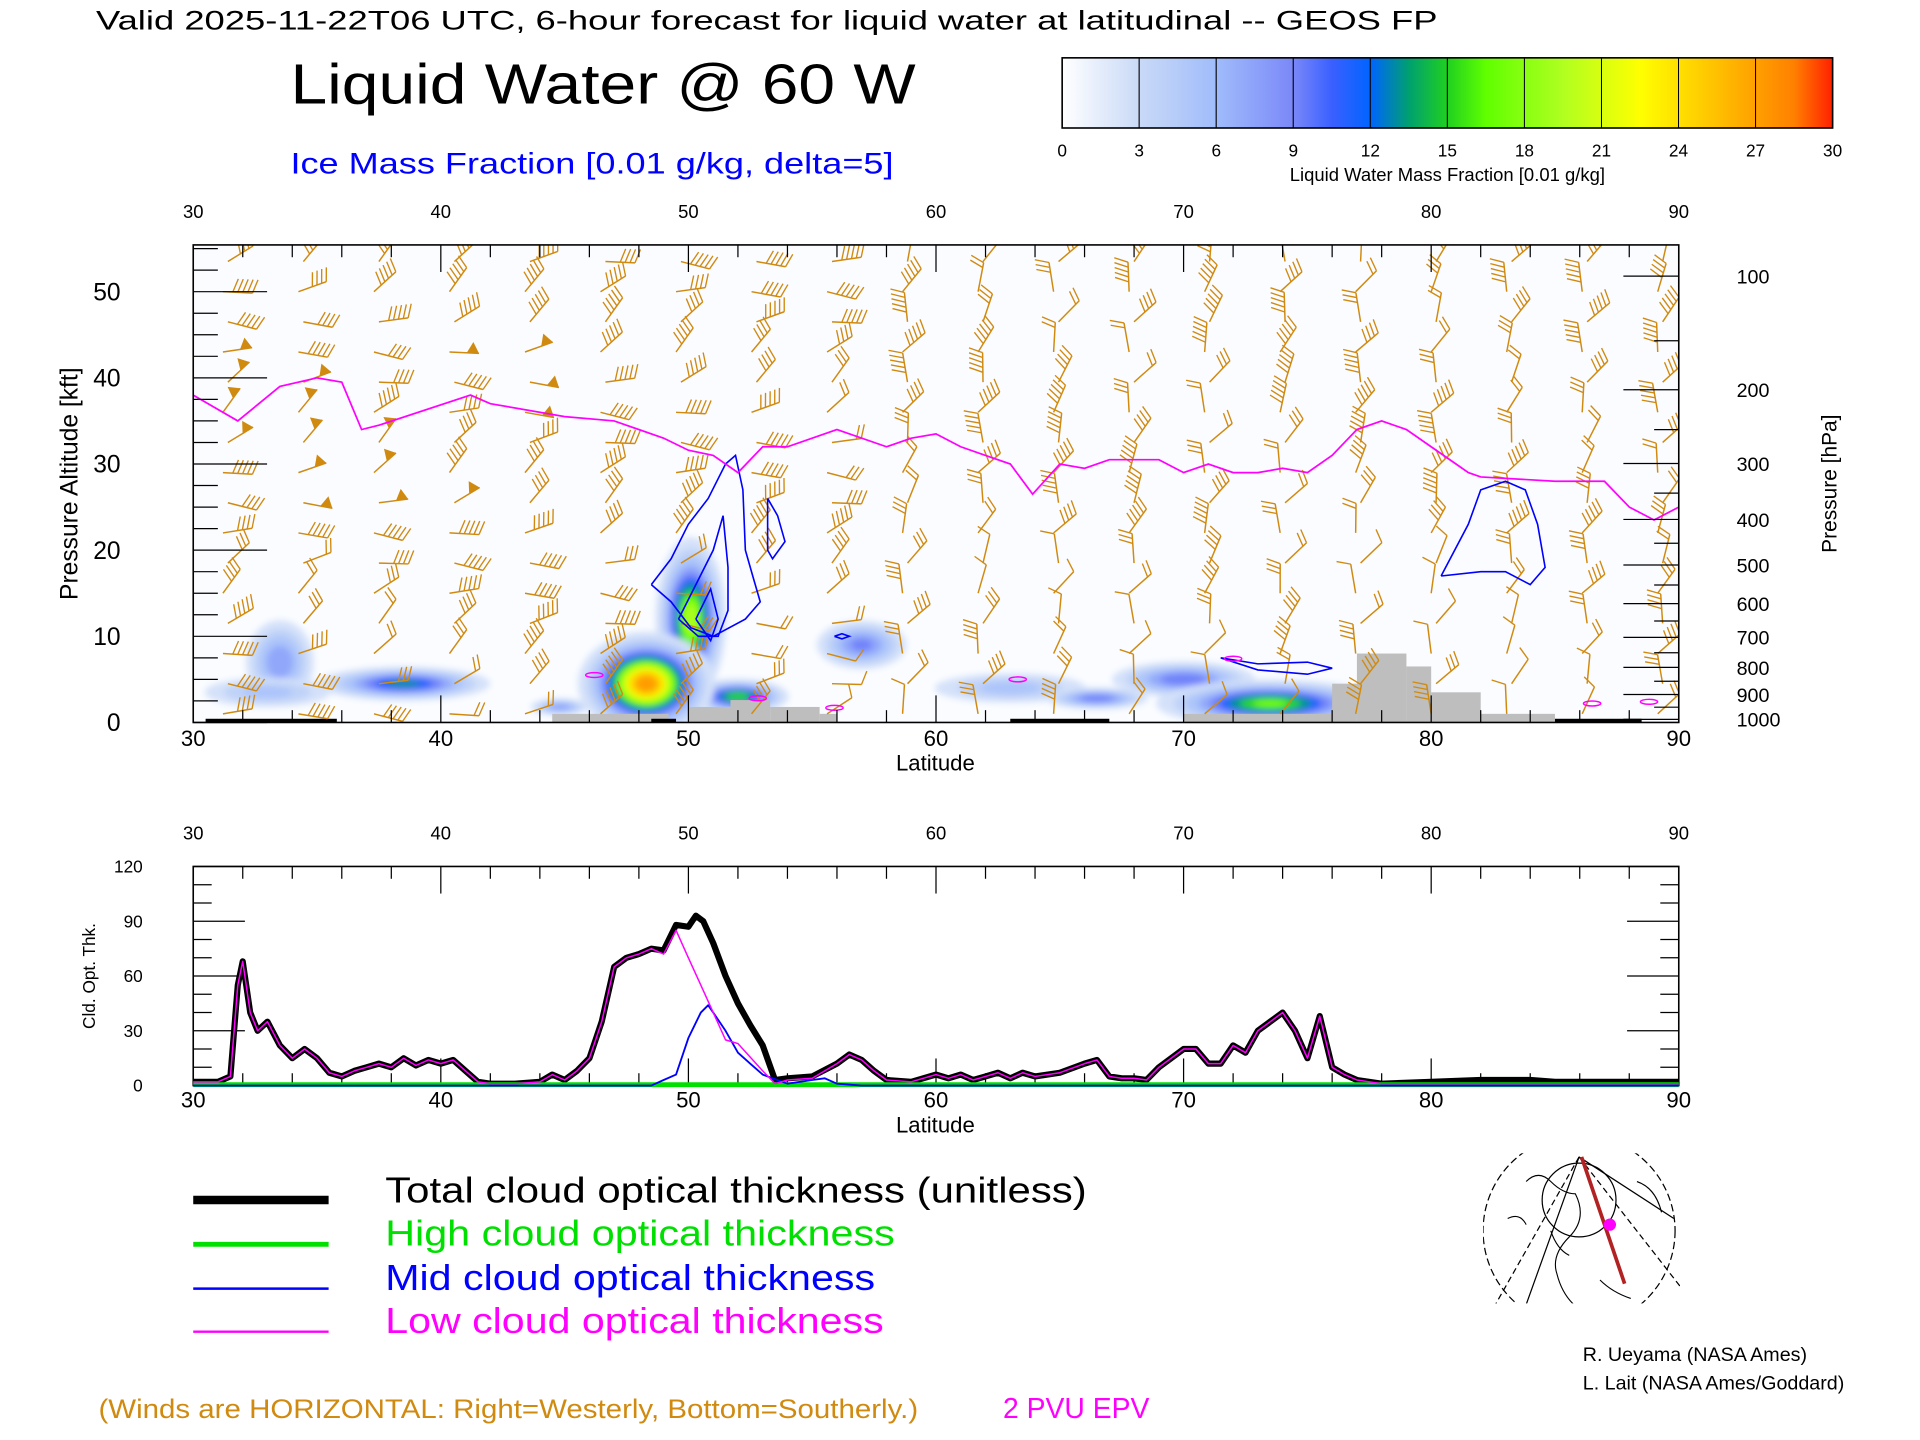 This screenshot has width=1920, height=1440. What do you see at coordinates (441, 832) in the screenshot?
I see `x-tick-label-top: 40` at bounding box center [441, 832].